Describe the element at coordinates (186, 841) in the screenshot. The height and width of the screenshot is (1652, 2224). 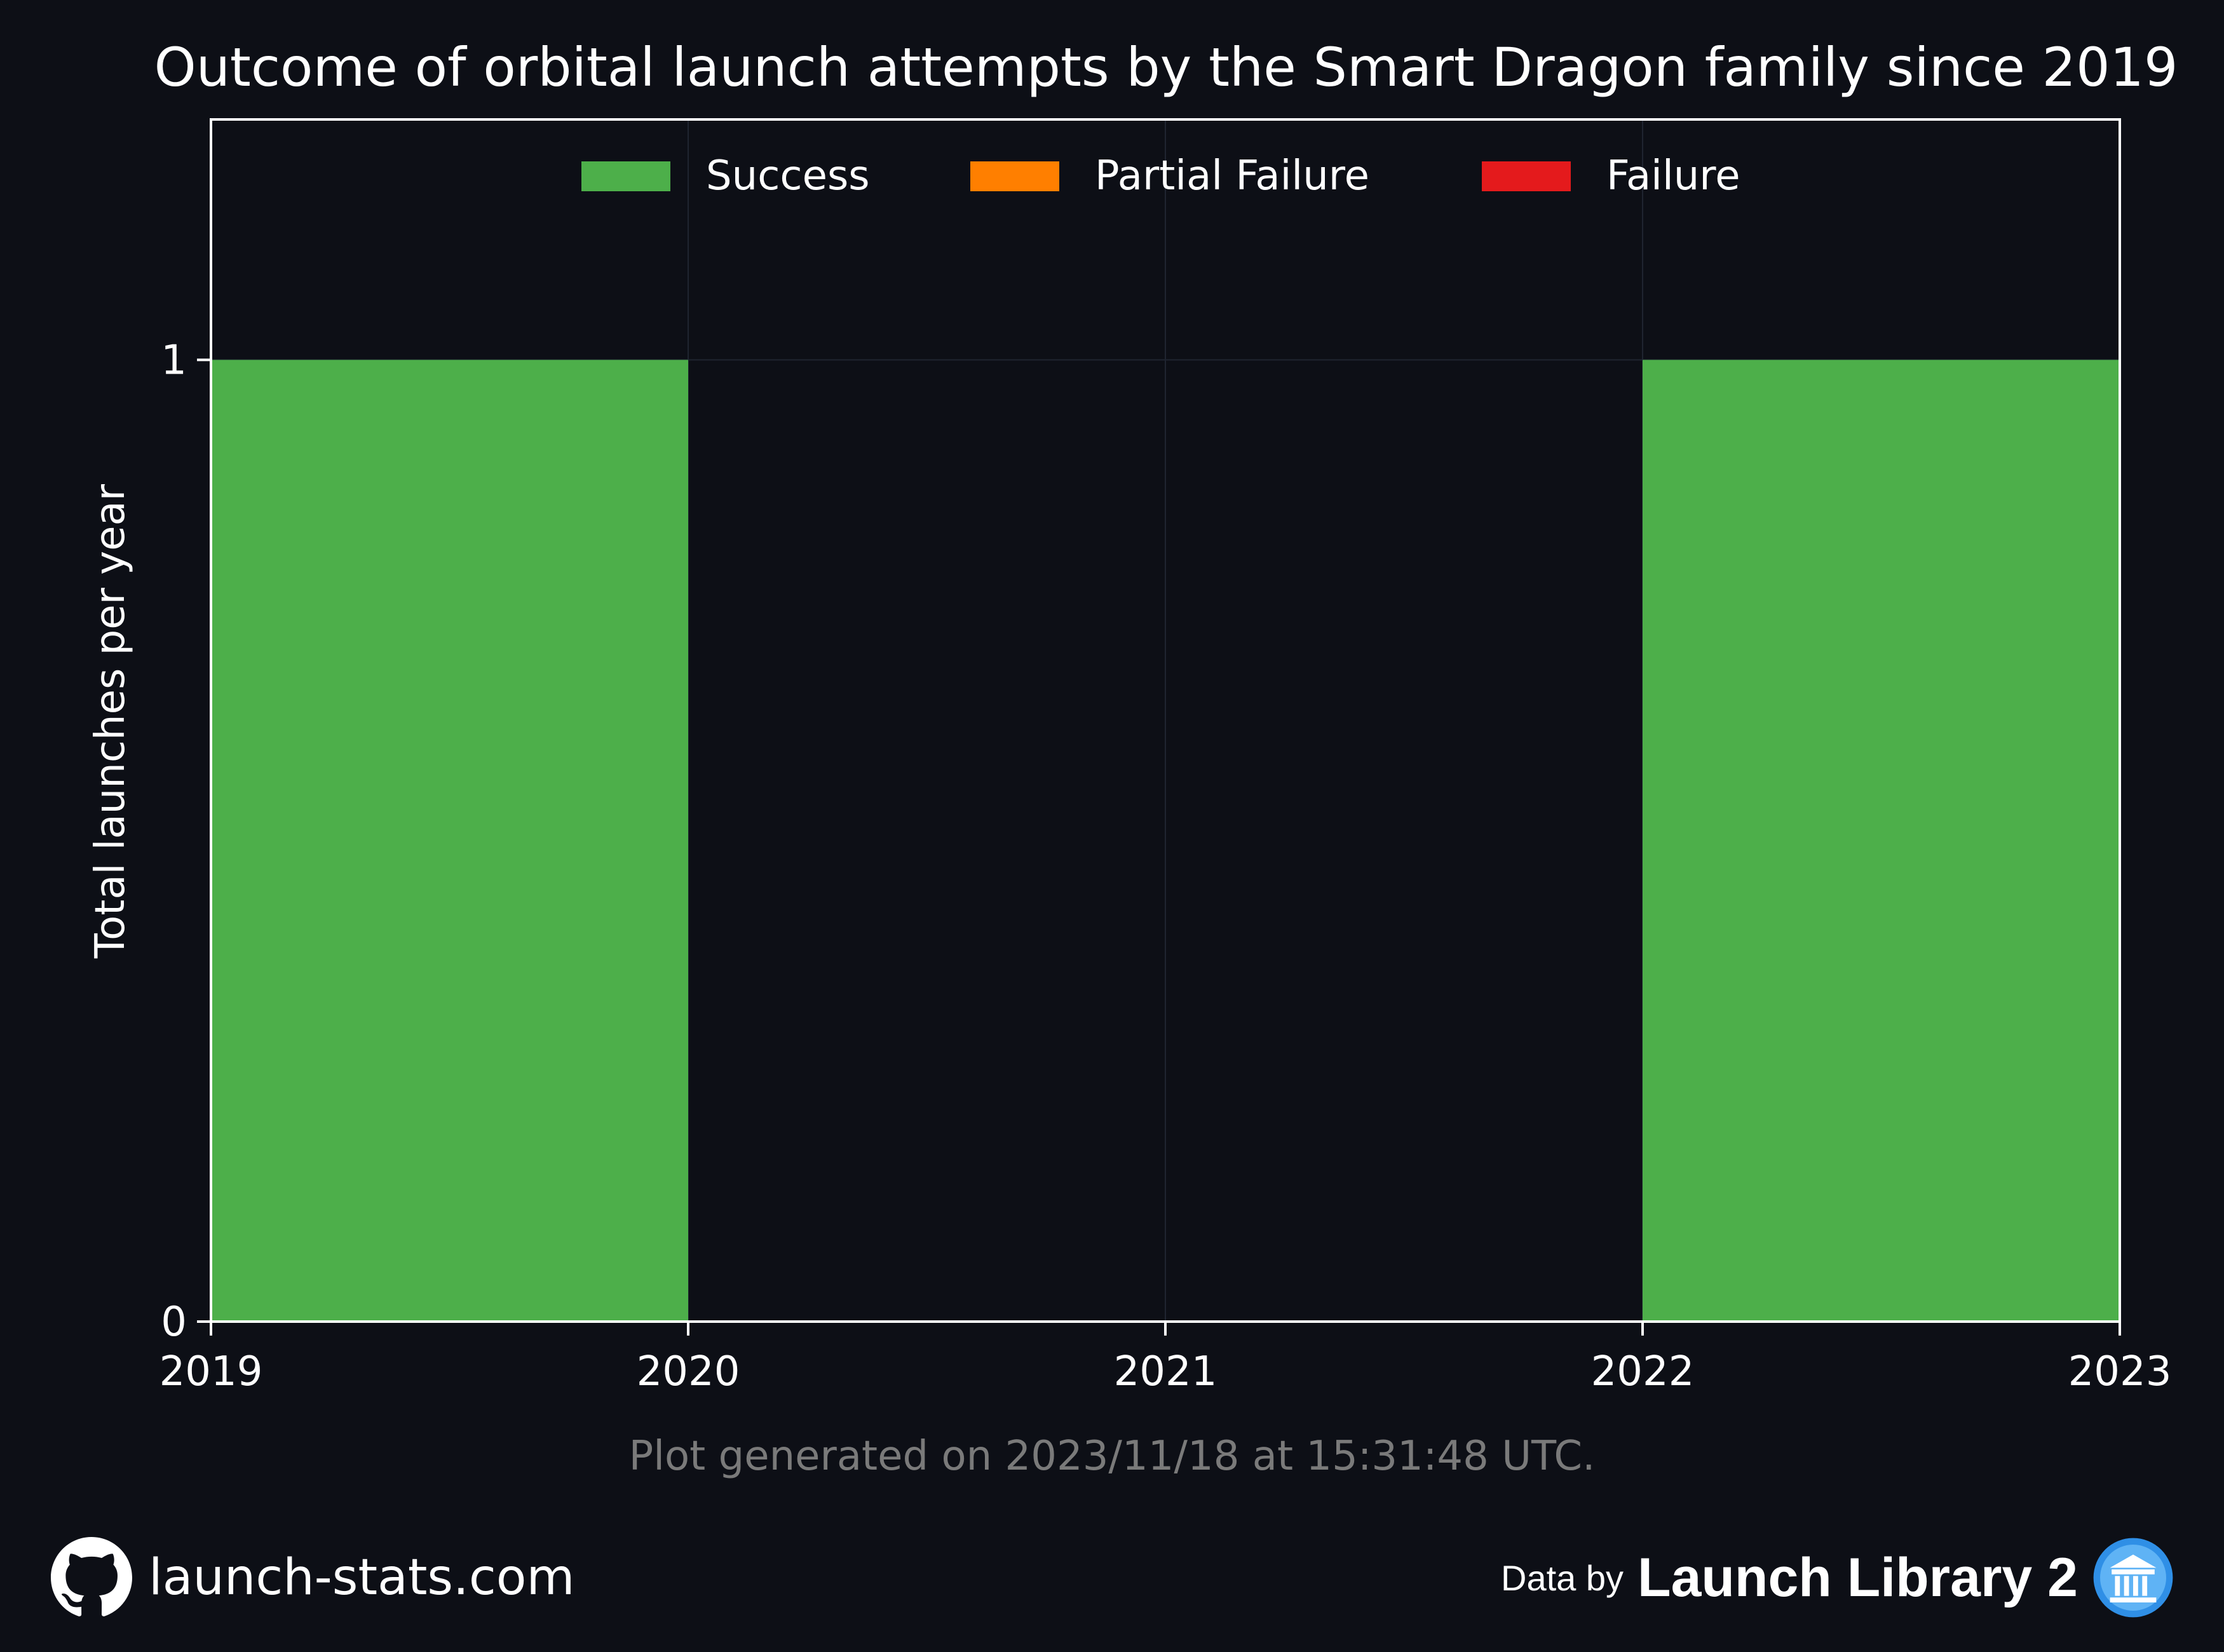
I see `y-axis: 01` at that location.